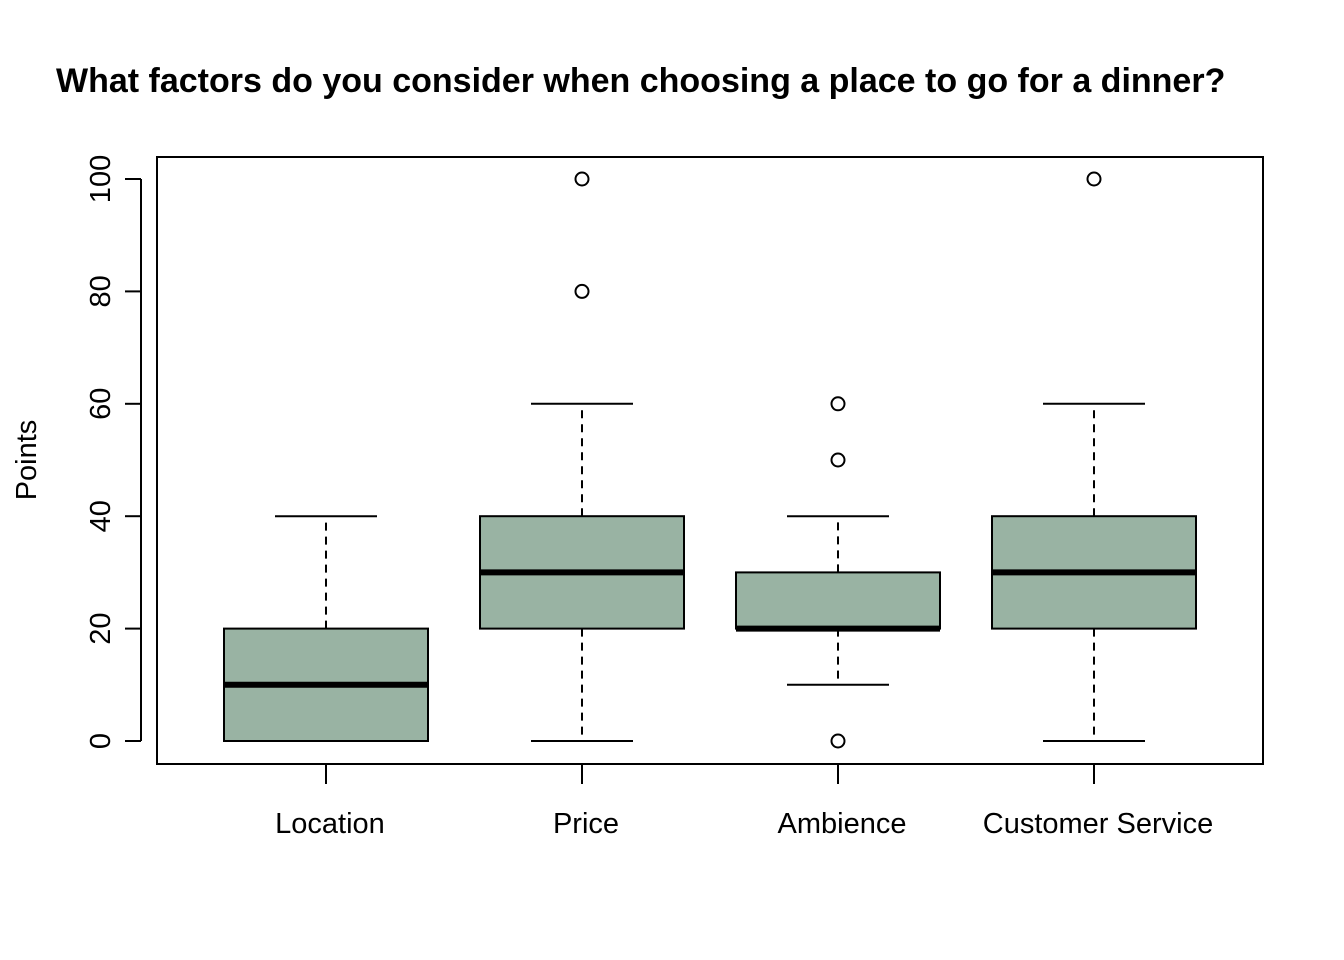 This screenshot has height=960, width=1344. What do you see at coordinates (101, 741) in the screenshot?
I see `y-tick-label: 0` at bounding box center [101, 741].